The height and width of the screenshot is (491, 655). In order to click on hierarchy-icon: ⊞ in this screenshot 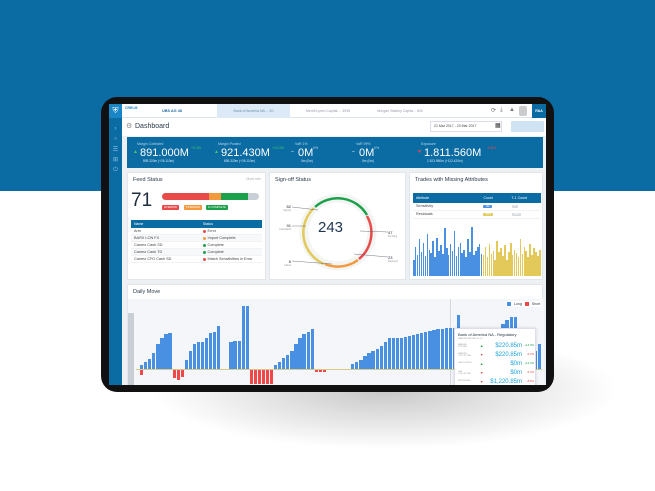, I will do `click(115, 160)`.